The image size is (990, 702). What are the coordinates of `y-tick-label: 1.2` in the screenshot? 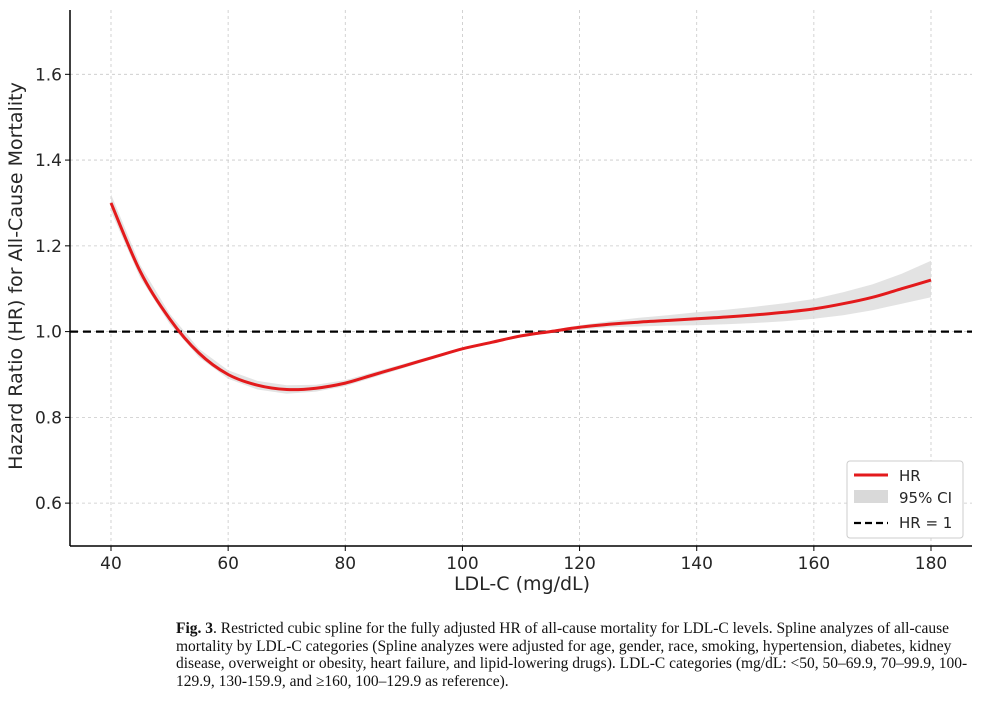 It's located at (48, 247).